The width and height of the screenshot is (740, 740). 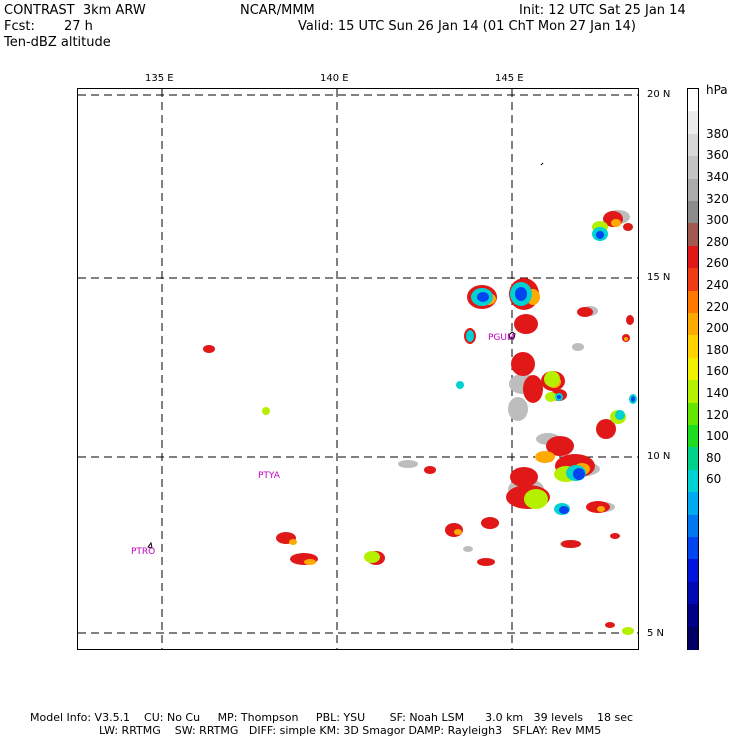 I want to click on colorbar, so click(x=693, y=369).